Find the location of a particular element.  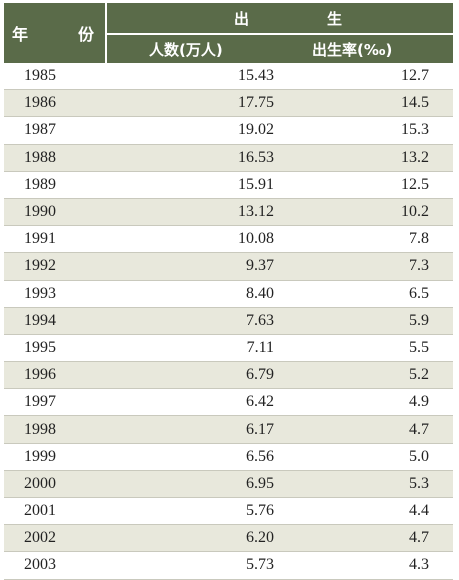

year-cell: 1999 is located at coordinates (55, 457).